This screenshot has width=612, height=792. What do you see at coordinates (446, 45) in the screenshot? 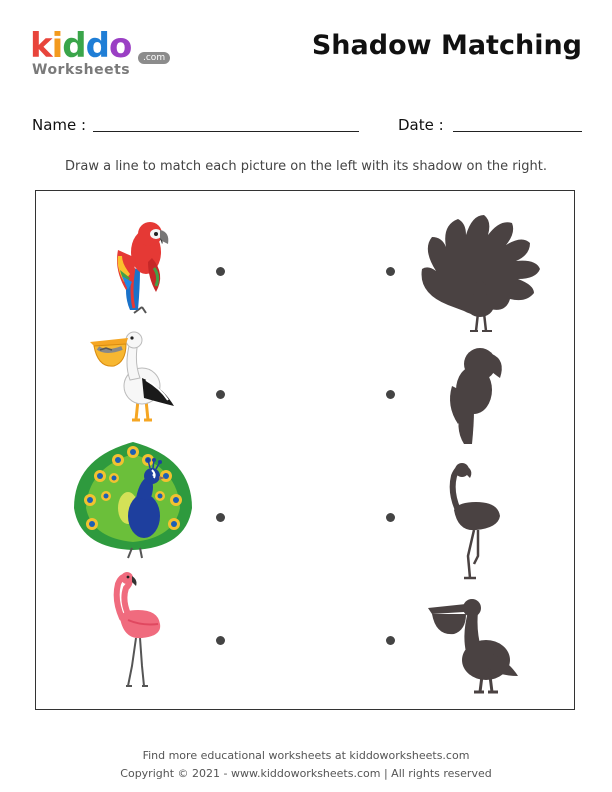
I see `page-title: Shadow Matching` at bounding box center [446, 45].